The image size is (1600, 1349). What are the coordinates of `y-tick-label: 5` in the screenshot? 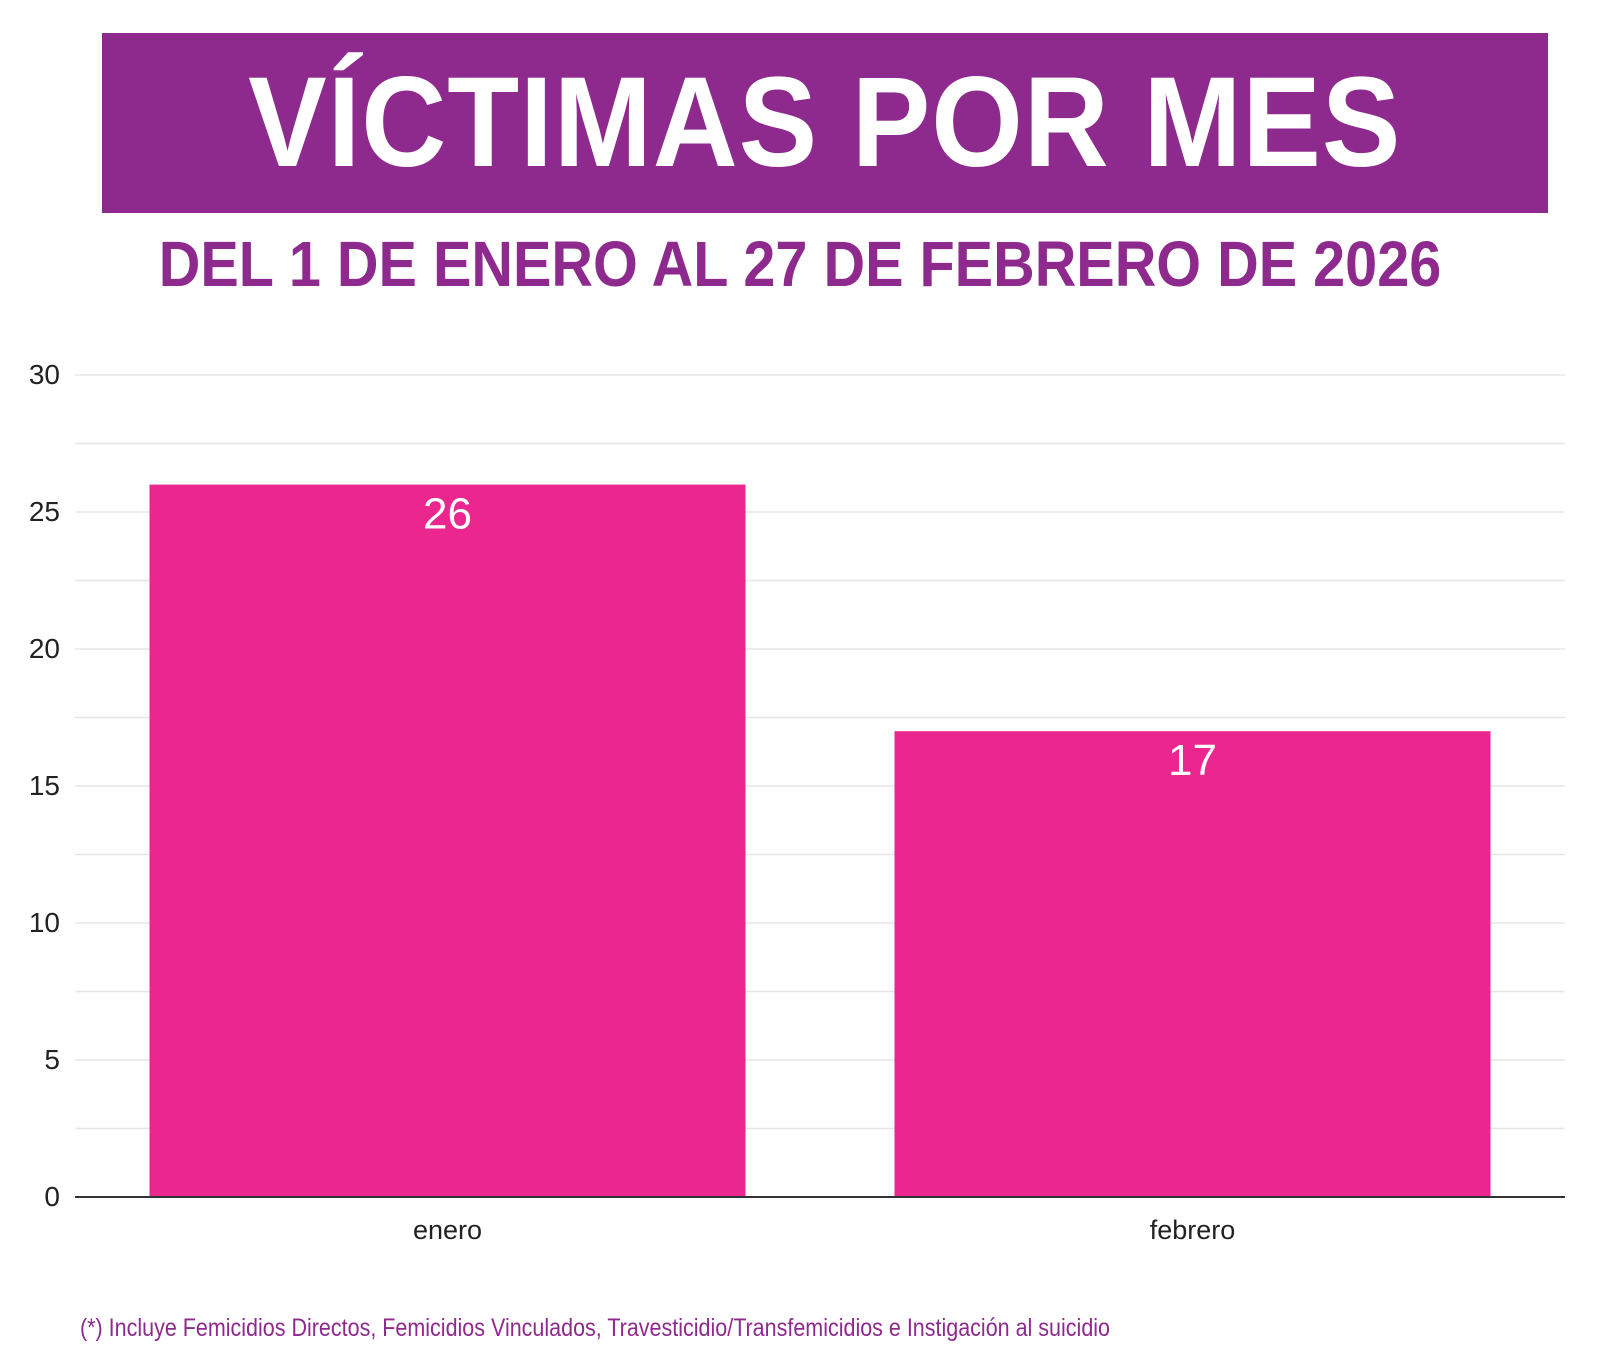 It's located at (52, 1059).